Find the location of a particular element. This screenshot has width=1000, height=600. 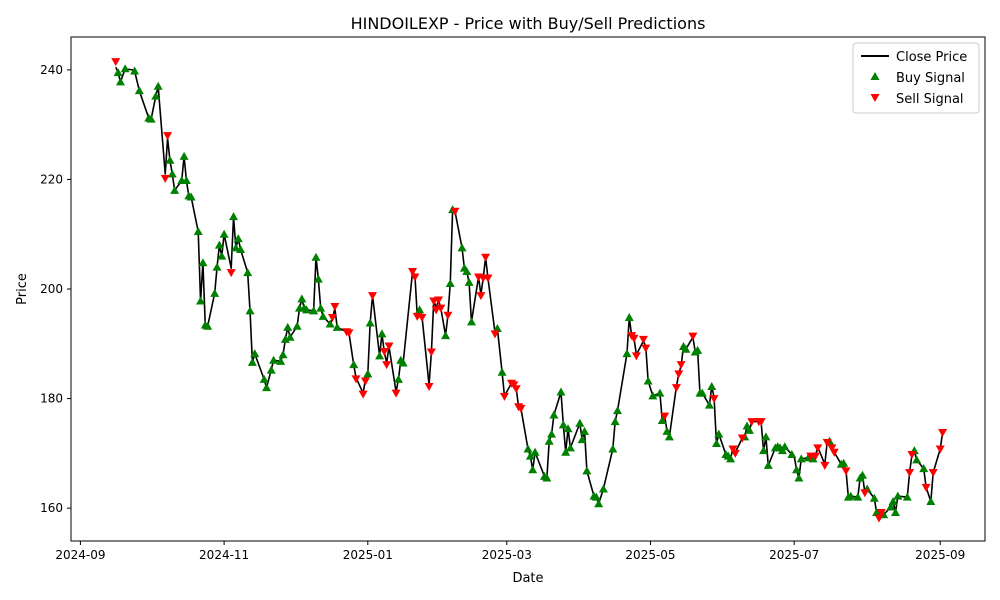

x-tick-label: 2025-07 is located at coordinates (794, 555).